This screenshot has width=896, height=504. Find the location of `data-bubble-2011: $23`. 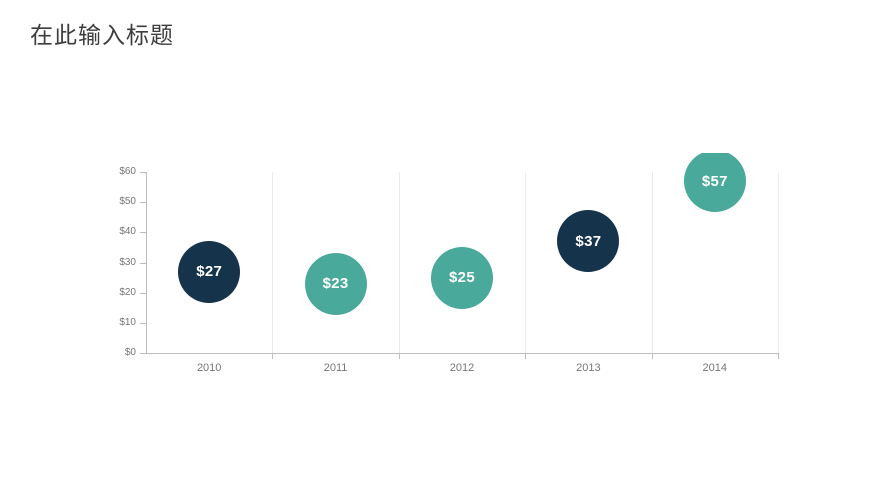

data-bubble-2011: $23 is located at coordinates (335, 283).